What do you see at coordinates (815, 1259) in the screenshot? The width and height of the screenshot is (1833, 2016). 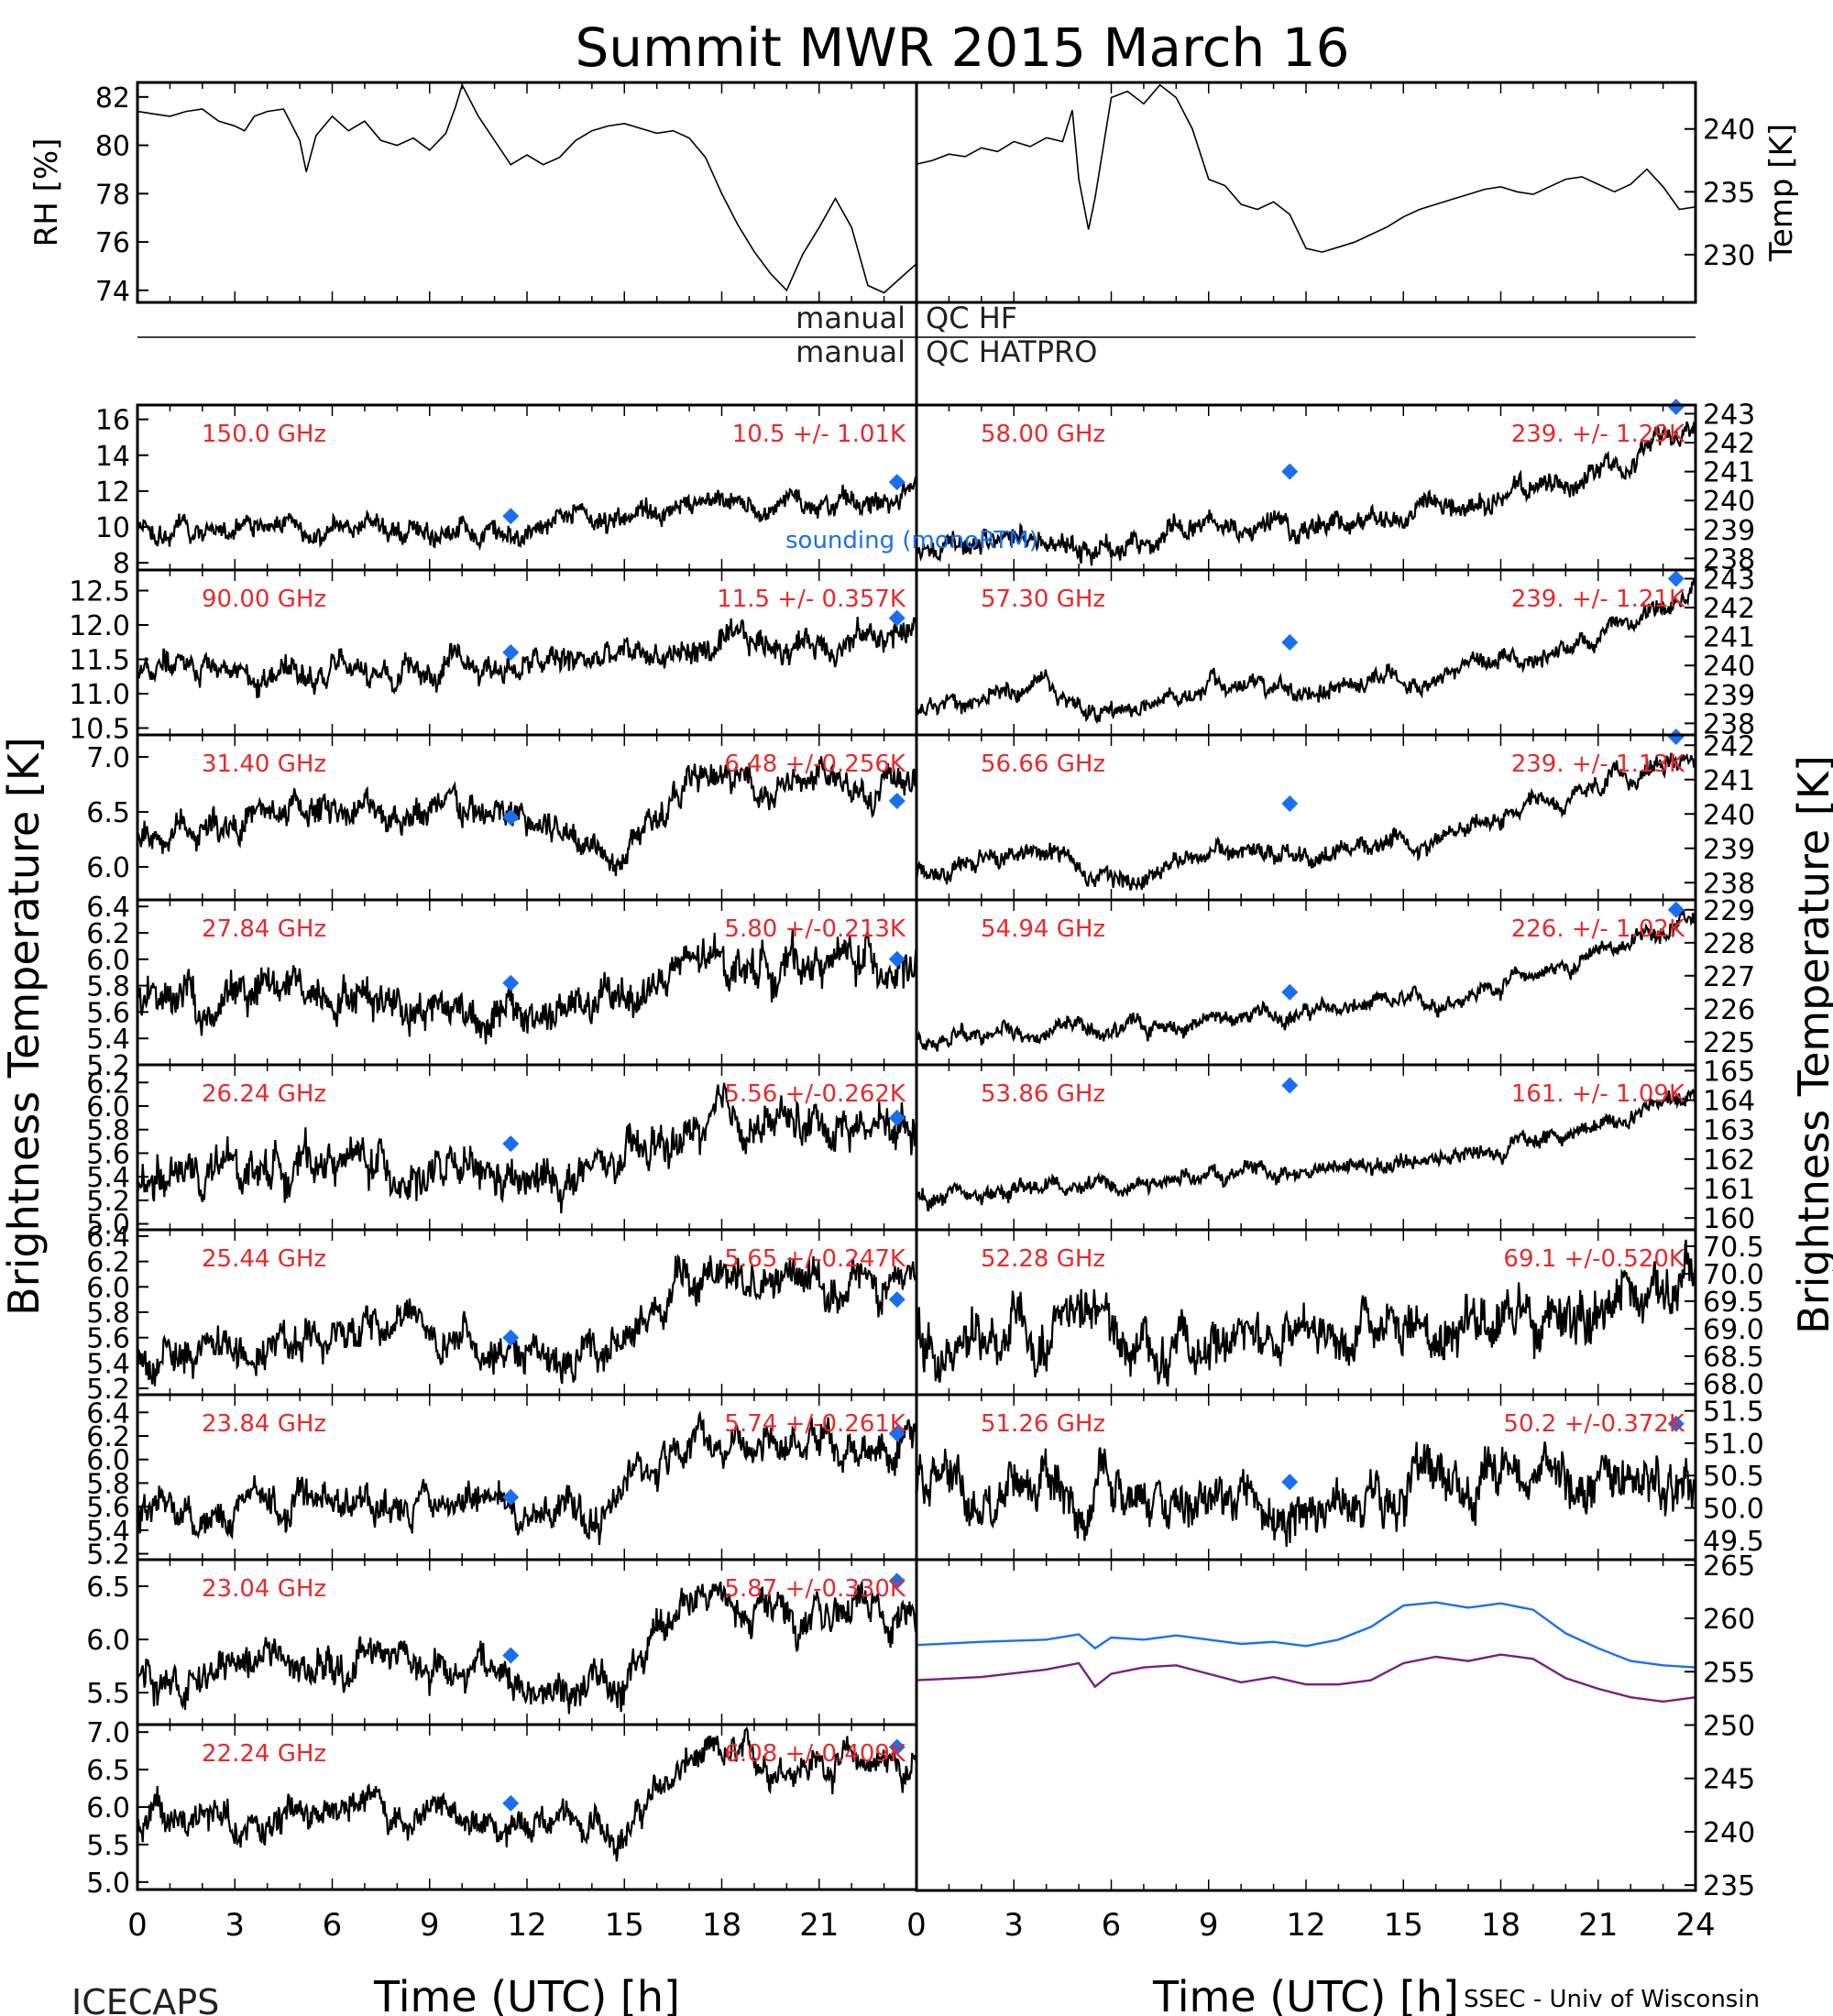 I see `channel-stats-label: 5.65 +/-0.247K` at bounding box center [815, 1259].